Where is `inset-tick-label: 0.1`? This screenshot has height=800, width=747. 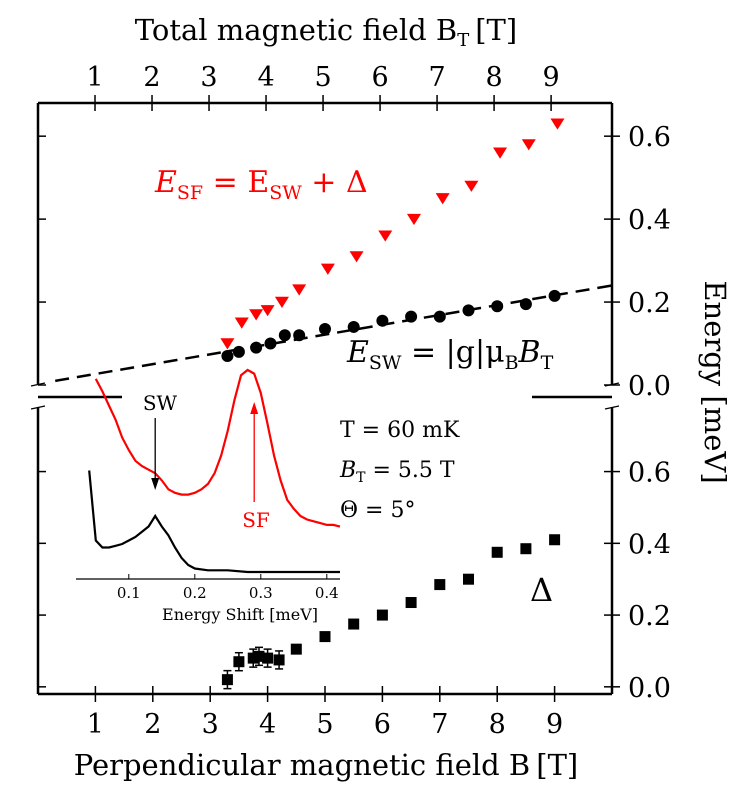
inset-tick-label: 0.1 is located at coordinates (129, 593).